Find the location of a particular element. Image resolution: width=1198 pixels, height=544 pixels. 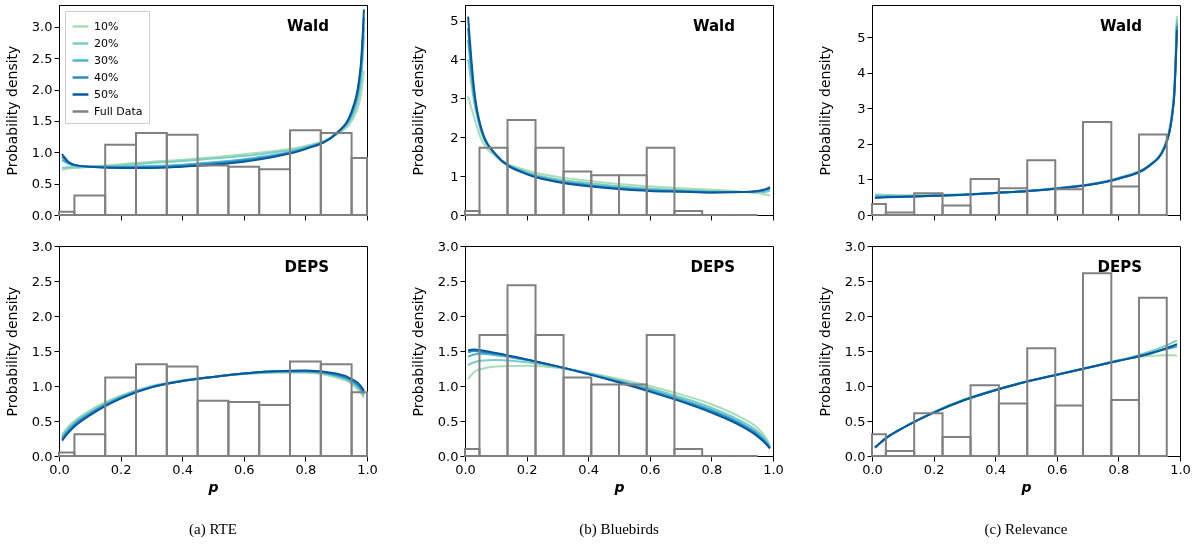

legend-label: 50% is located at coordinates (106, 94).